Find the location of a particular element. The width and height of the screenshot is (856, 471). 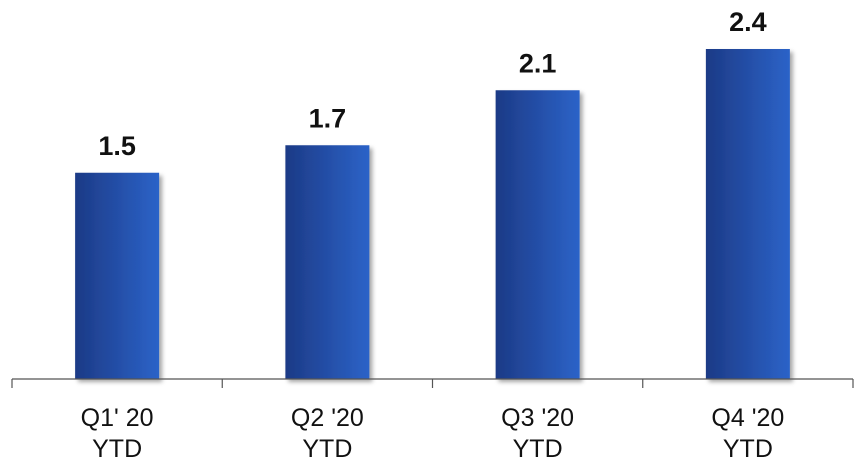

x-axis-ticks is located at coordinates (432, 383).